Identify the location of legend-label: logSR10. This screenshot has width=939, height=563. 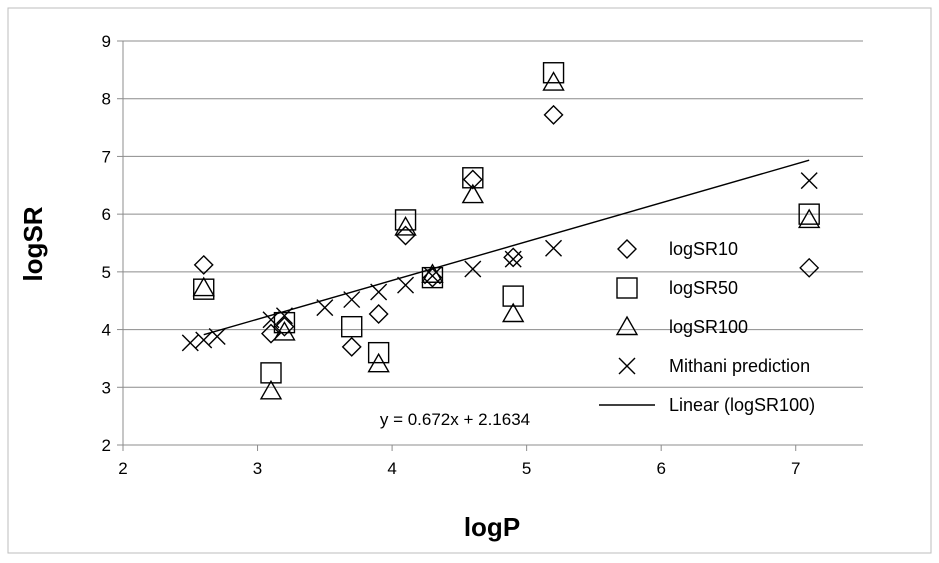
(703, 249).